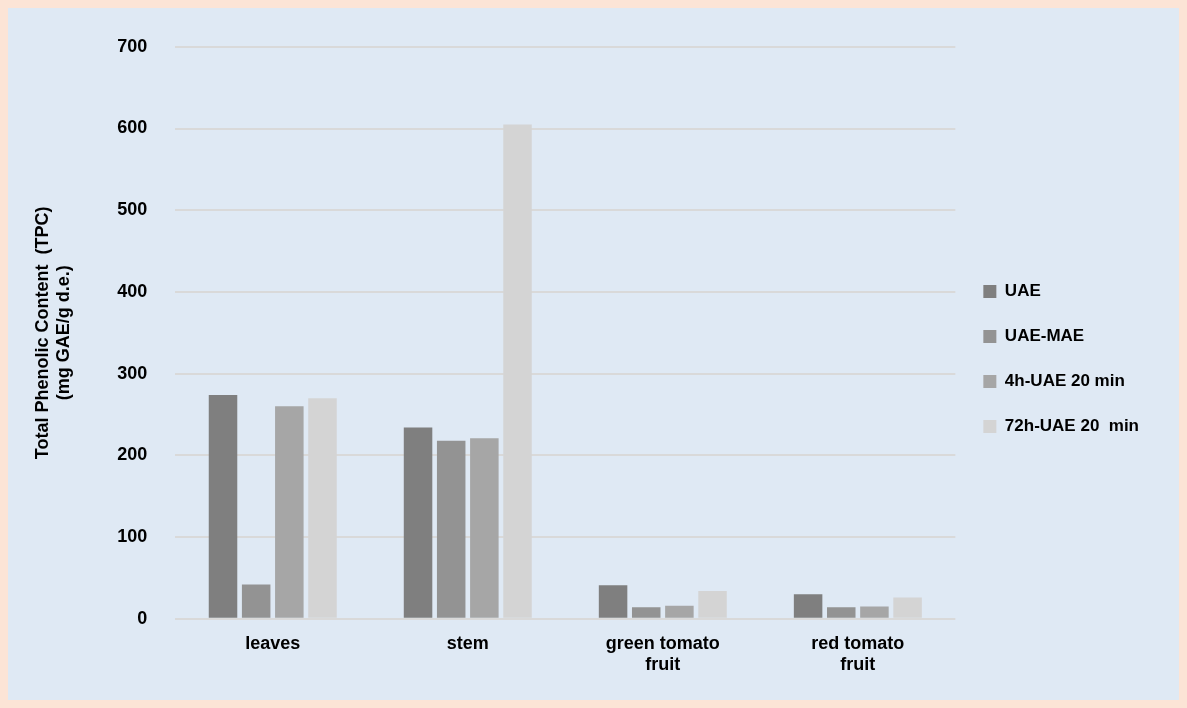 The image size is (1187, 708). Describe the element at coordinates (1064, 381) in the screenshot. I see `legend-label: 4h-UAE 20 min` at that location.